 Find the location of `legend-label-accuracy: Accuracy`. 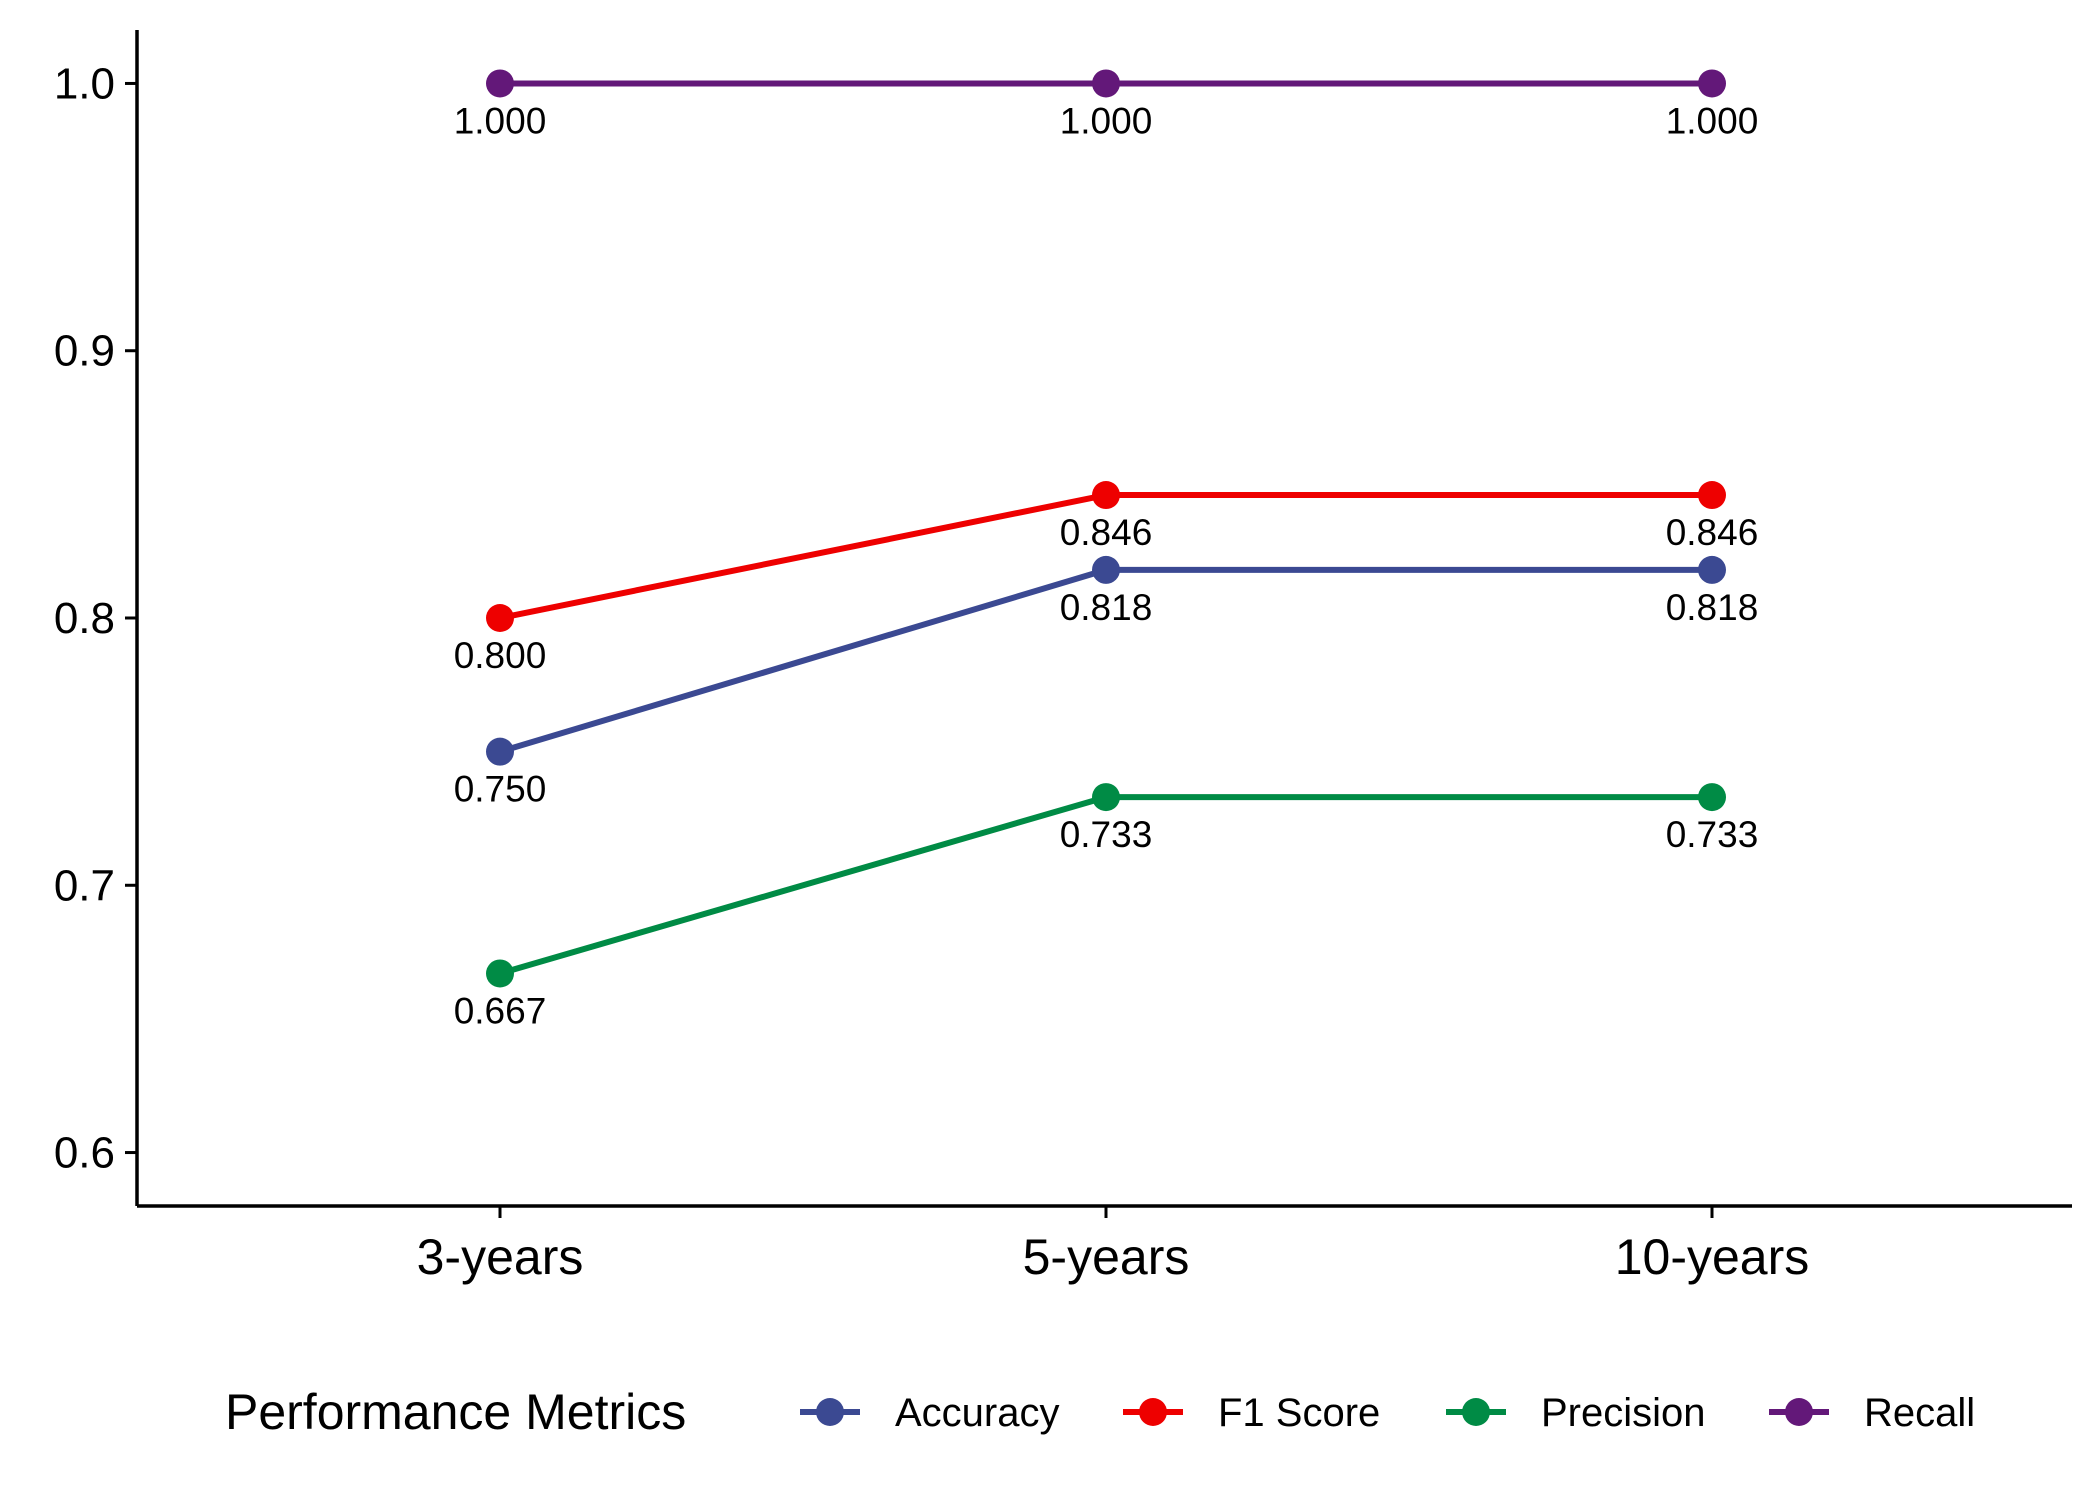

legend-label-accuracy: Accuracy is located at coordinates (977, 1413).